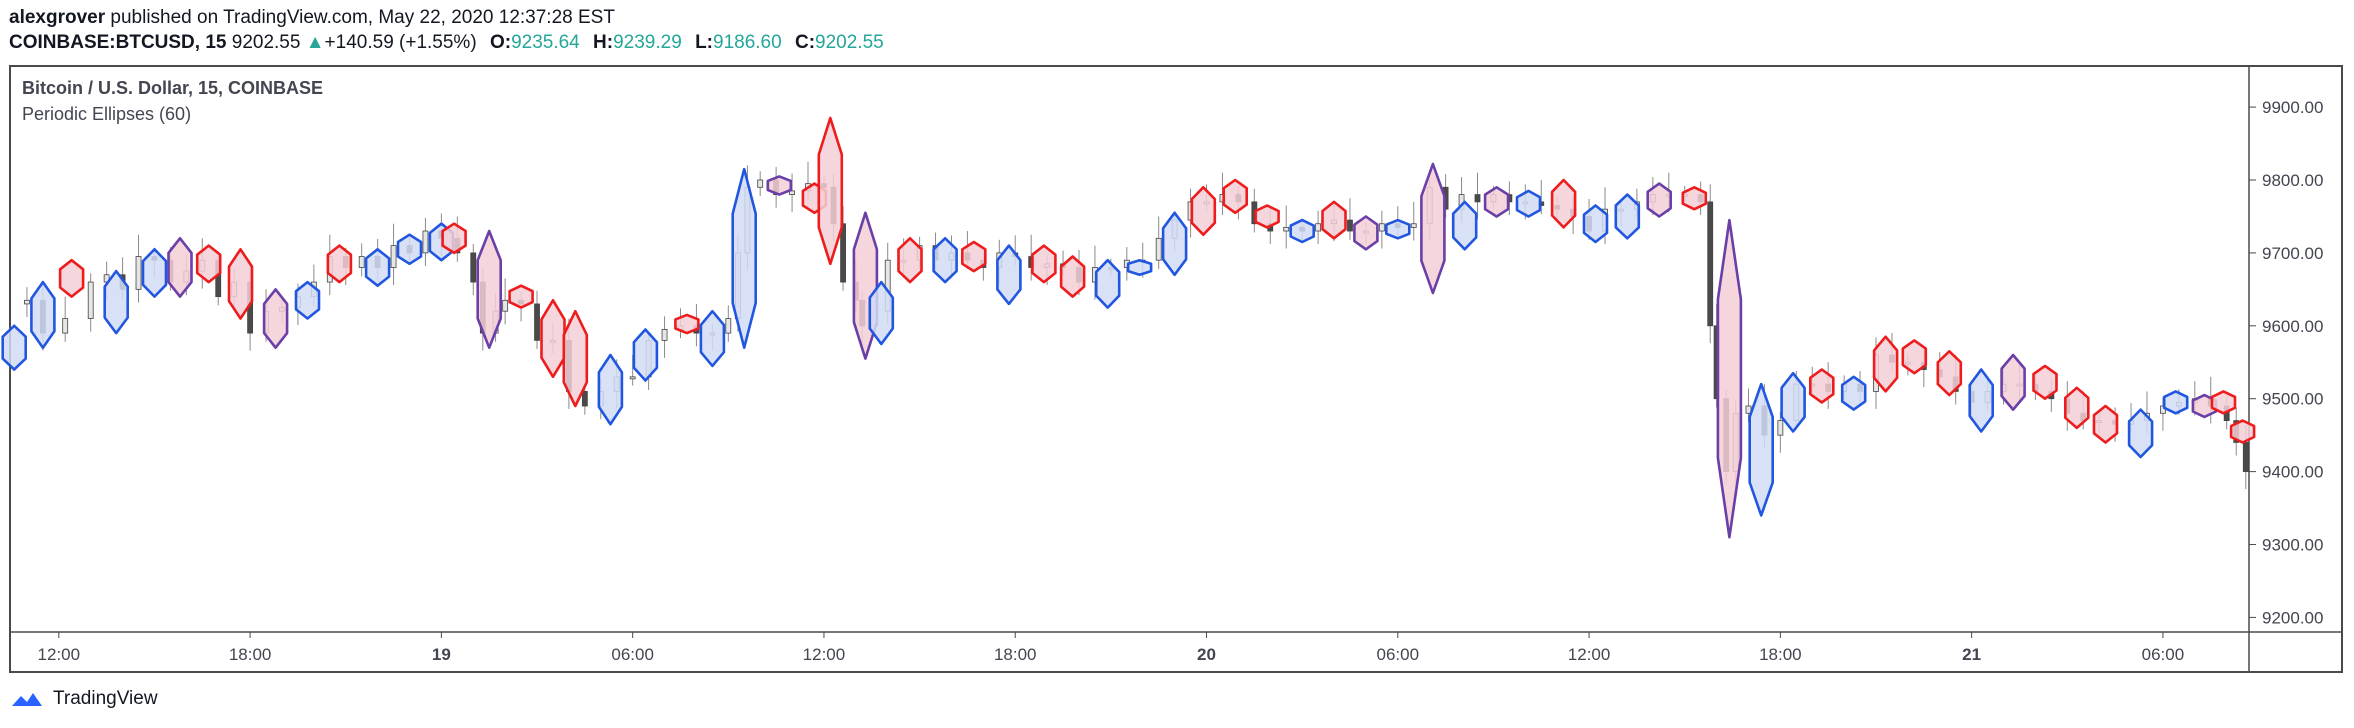 This screenshot has height=728, width=2354. Describe the element at coordinates (266, 42) in the screenshot. I see `last-price: 9202.55` at that location.